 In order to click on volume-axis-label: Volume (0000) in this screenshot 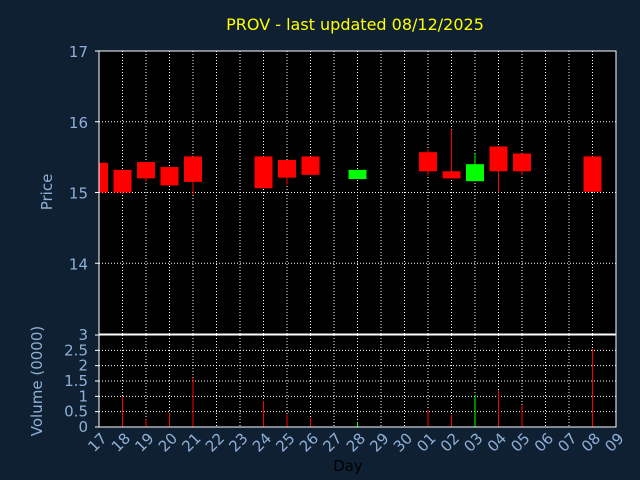, I will do `click(37, 381)`.